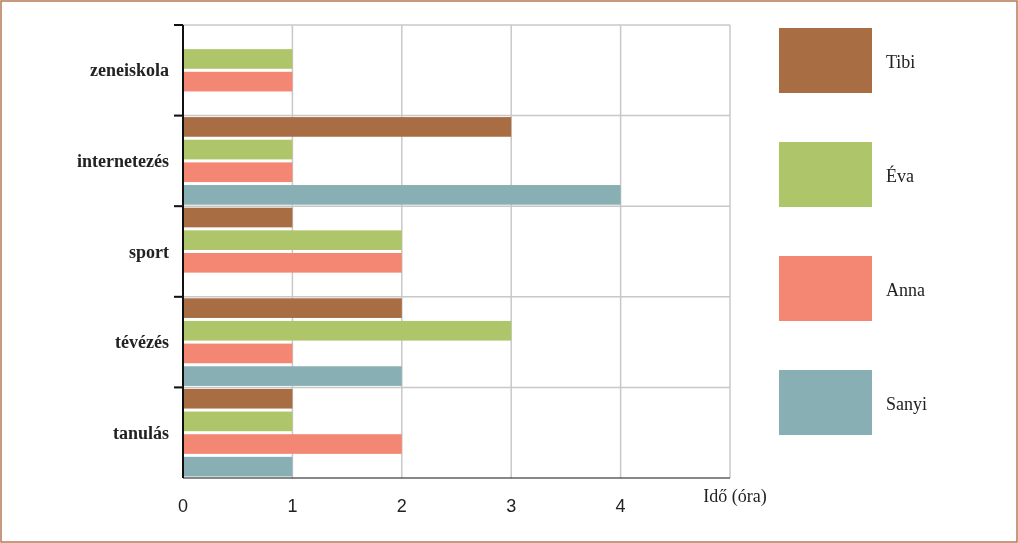 The width and height of the screenshot is (1018, 543). Describe the element at coordinates (140, 432) in the screenshot. I see `y-tick-label: tanulás` at that location.